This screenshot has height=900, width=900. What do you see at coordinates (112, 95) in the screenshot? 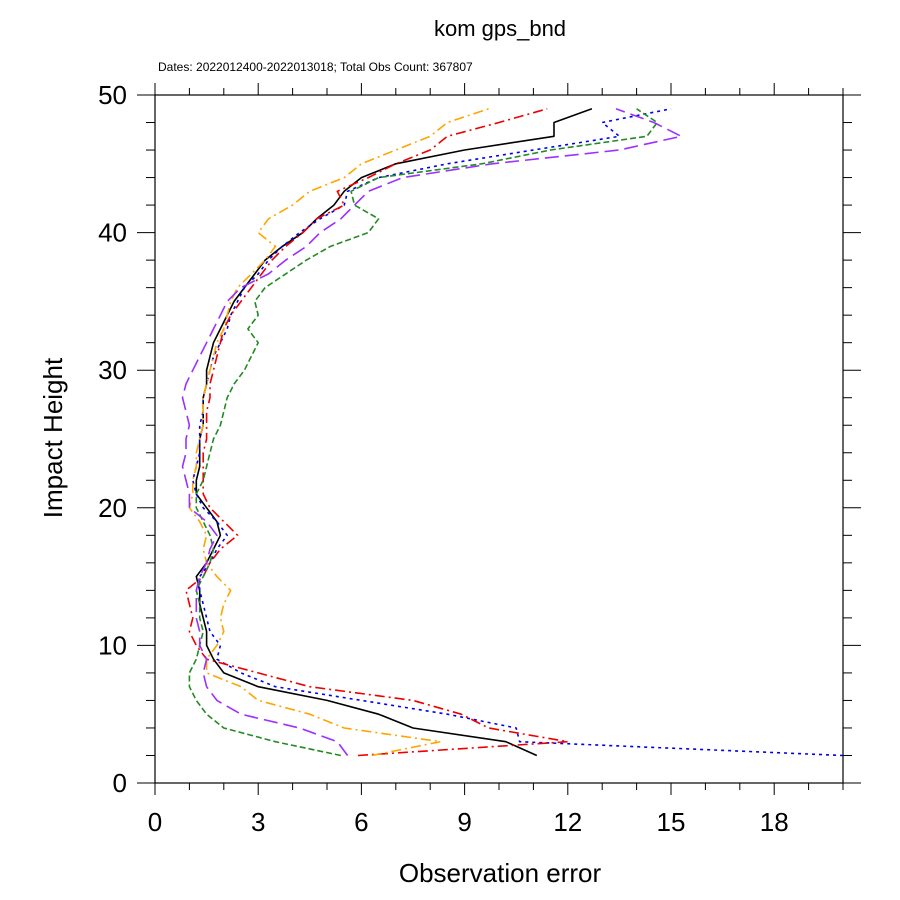
I see `y-tick-label: 50` at bounding box center [112, 95].